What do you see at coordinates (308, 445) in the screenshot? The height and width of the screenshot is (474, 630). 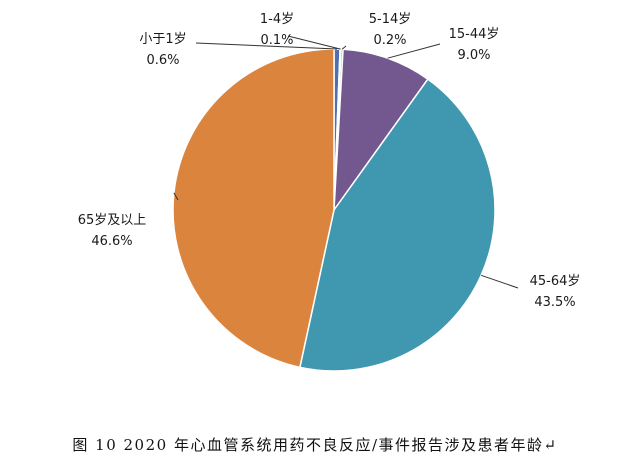 I see `figure-caption-text: 图 10 2020 年心血管系统用药不良反应/事件报告涉及患者年龄` at bounding box center [308, 445].